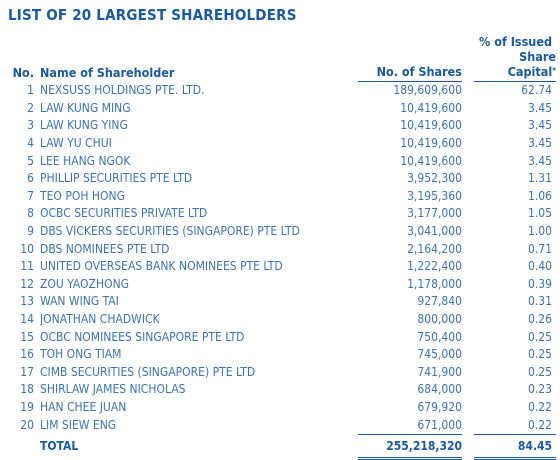  Describe the element at coordinates (27, 389) in the screenshot. I see `row-number: 18` at that location.